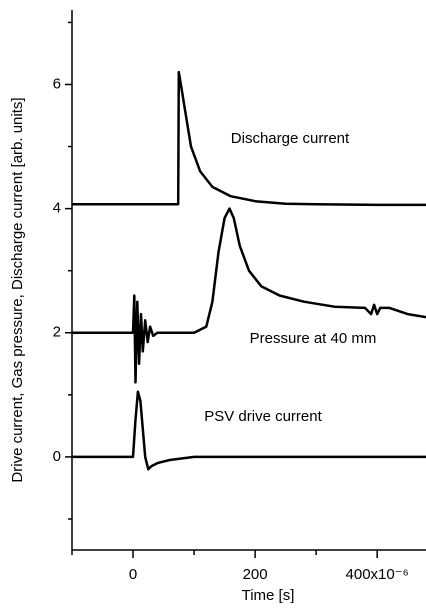  I want to click on data-line, so click(249, 430).